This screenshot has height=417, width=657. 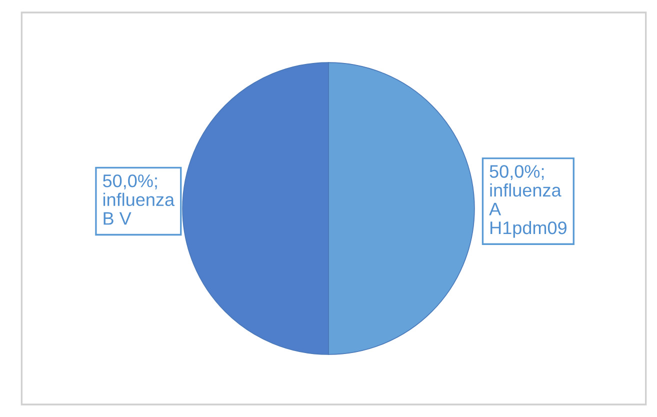 What do you see at coordinates (527, 210) in the screenshot?
I see `slice-label: influenza A H1pdm09` at bounding box center [527, 210].